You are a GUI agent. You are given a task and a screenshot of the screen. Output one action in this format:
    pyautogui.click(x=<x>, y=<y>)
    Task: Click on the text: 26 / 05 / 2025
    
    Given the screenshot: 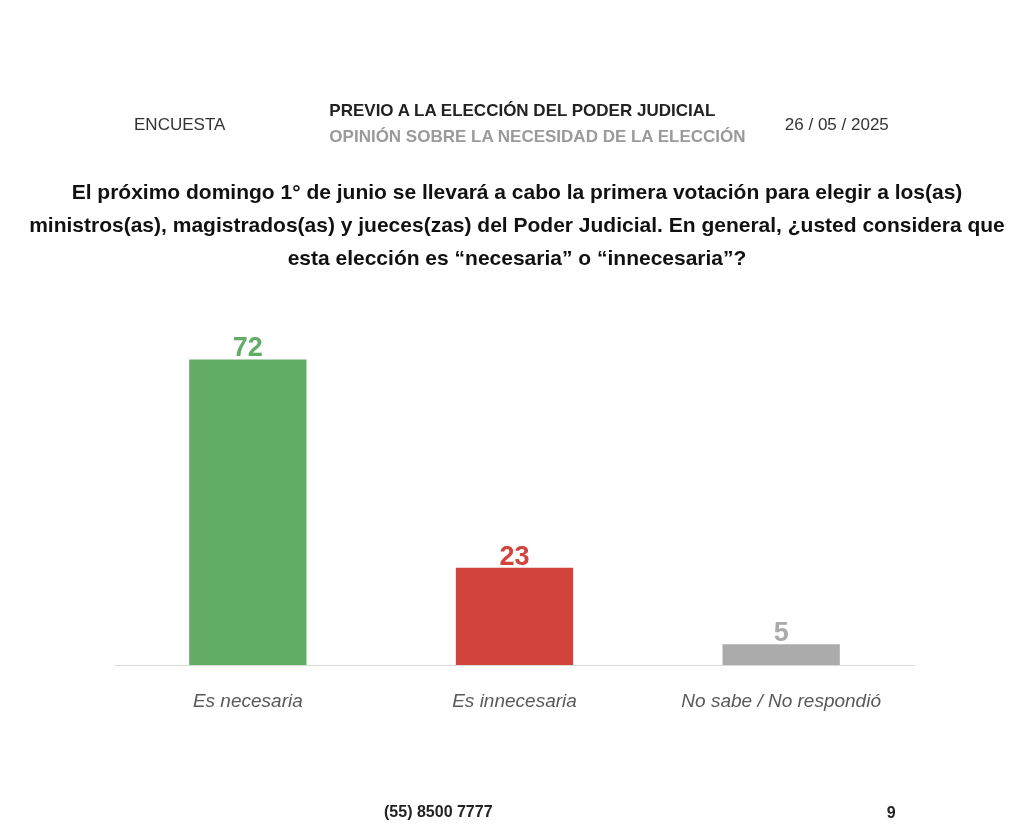 What is the action you would take?
    pyautogui.click(x=836, y=124)
    